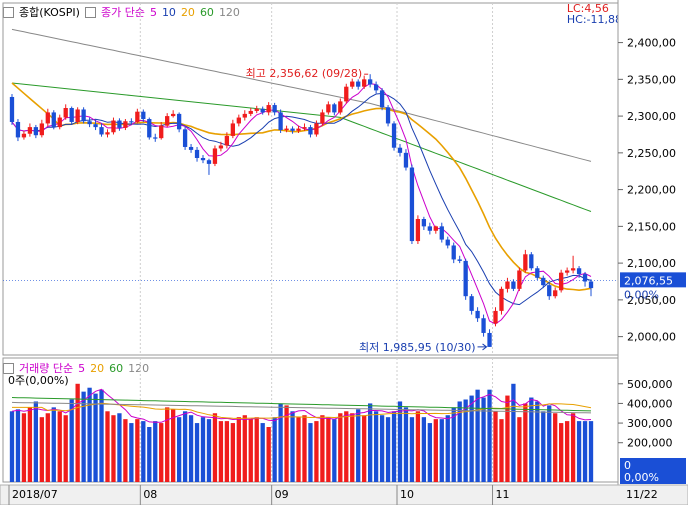  Describe the element at coordinates (344, 494) in the screenshot. I see `x-axis-strip` at that location.